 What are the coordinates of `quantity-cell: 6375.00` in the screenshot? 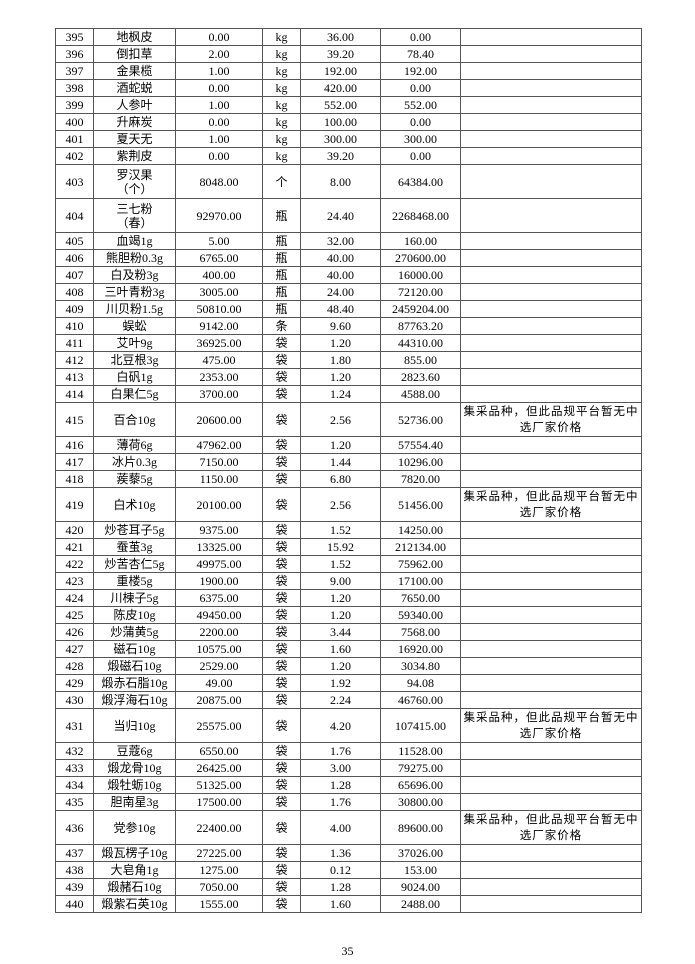 It's located at (219, 598).